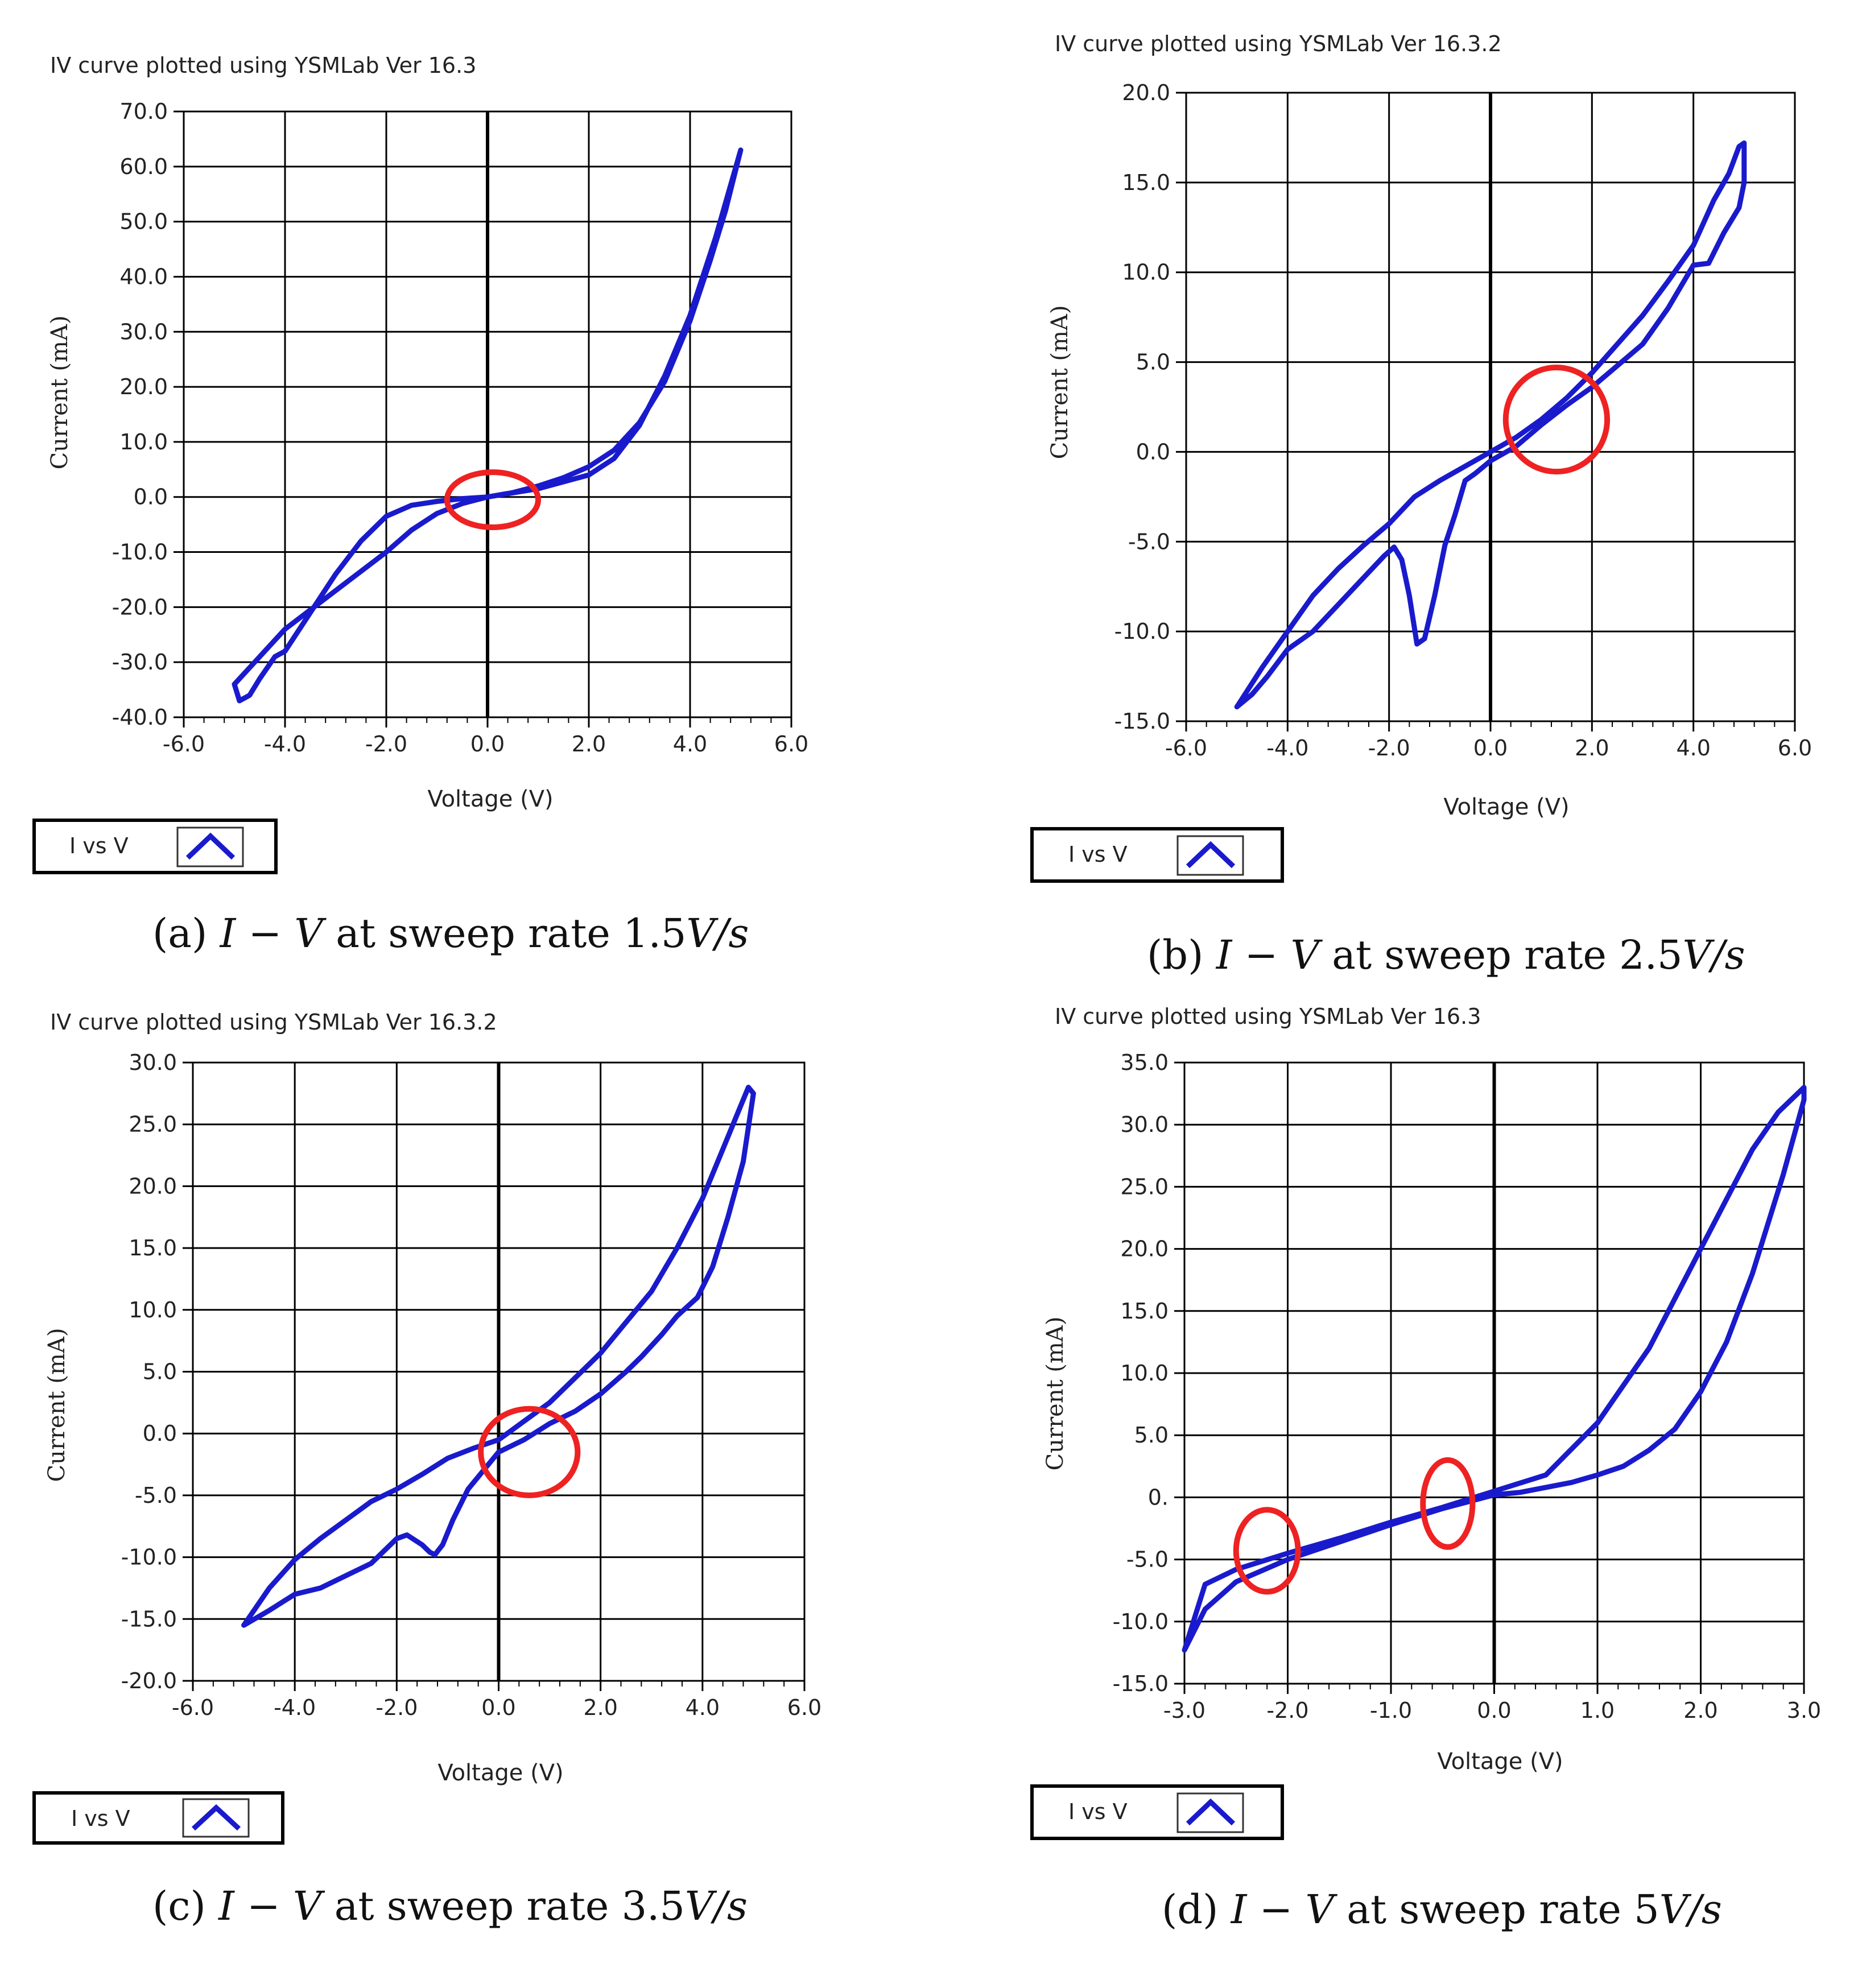  Describe the element at coordinates (140, 662) in the screenshot. I see `y-tick-label: -30.0` at that location.